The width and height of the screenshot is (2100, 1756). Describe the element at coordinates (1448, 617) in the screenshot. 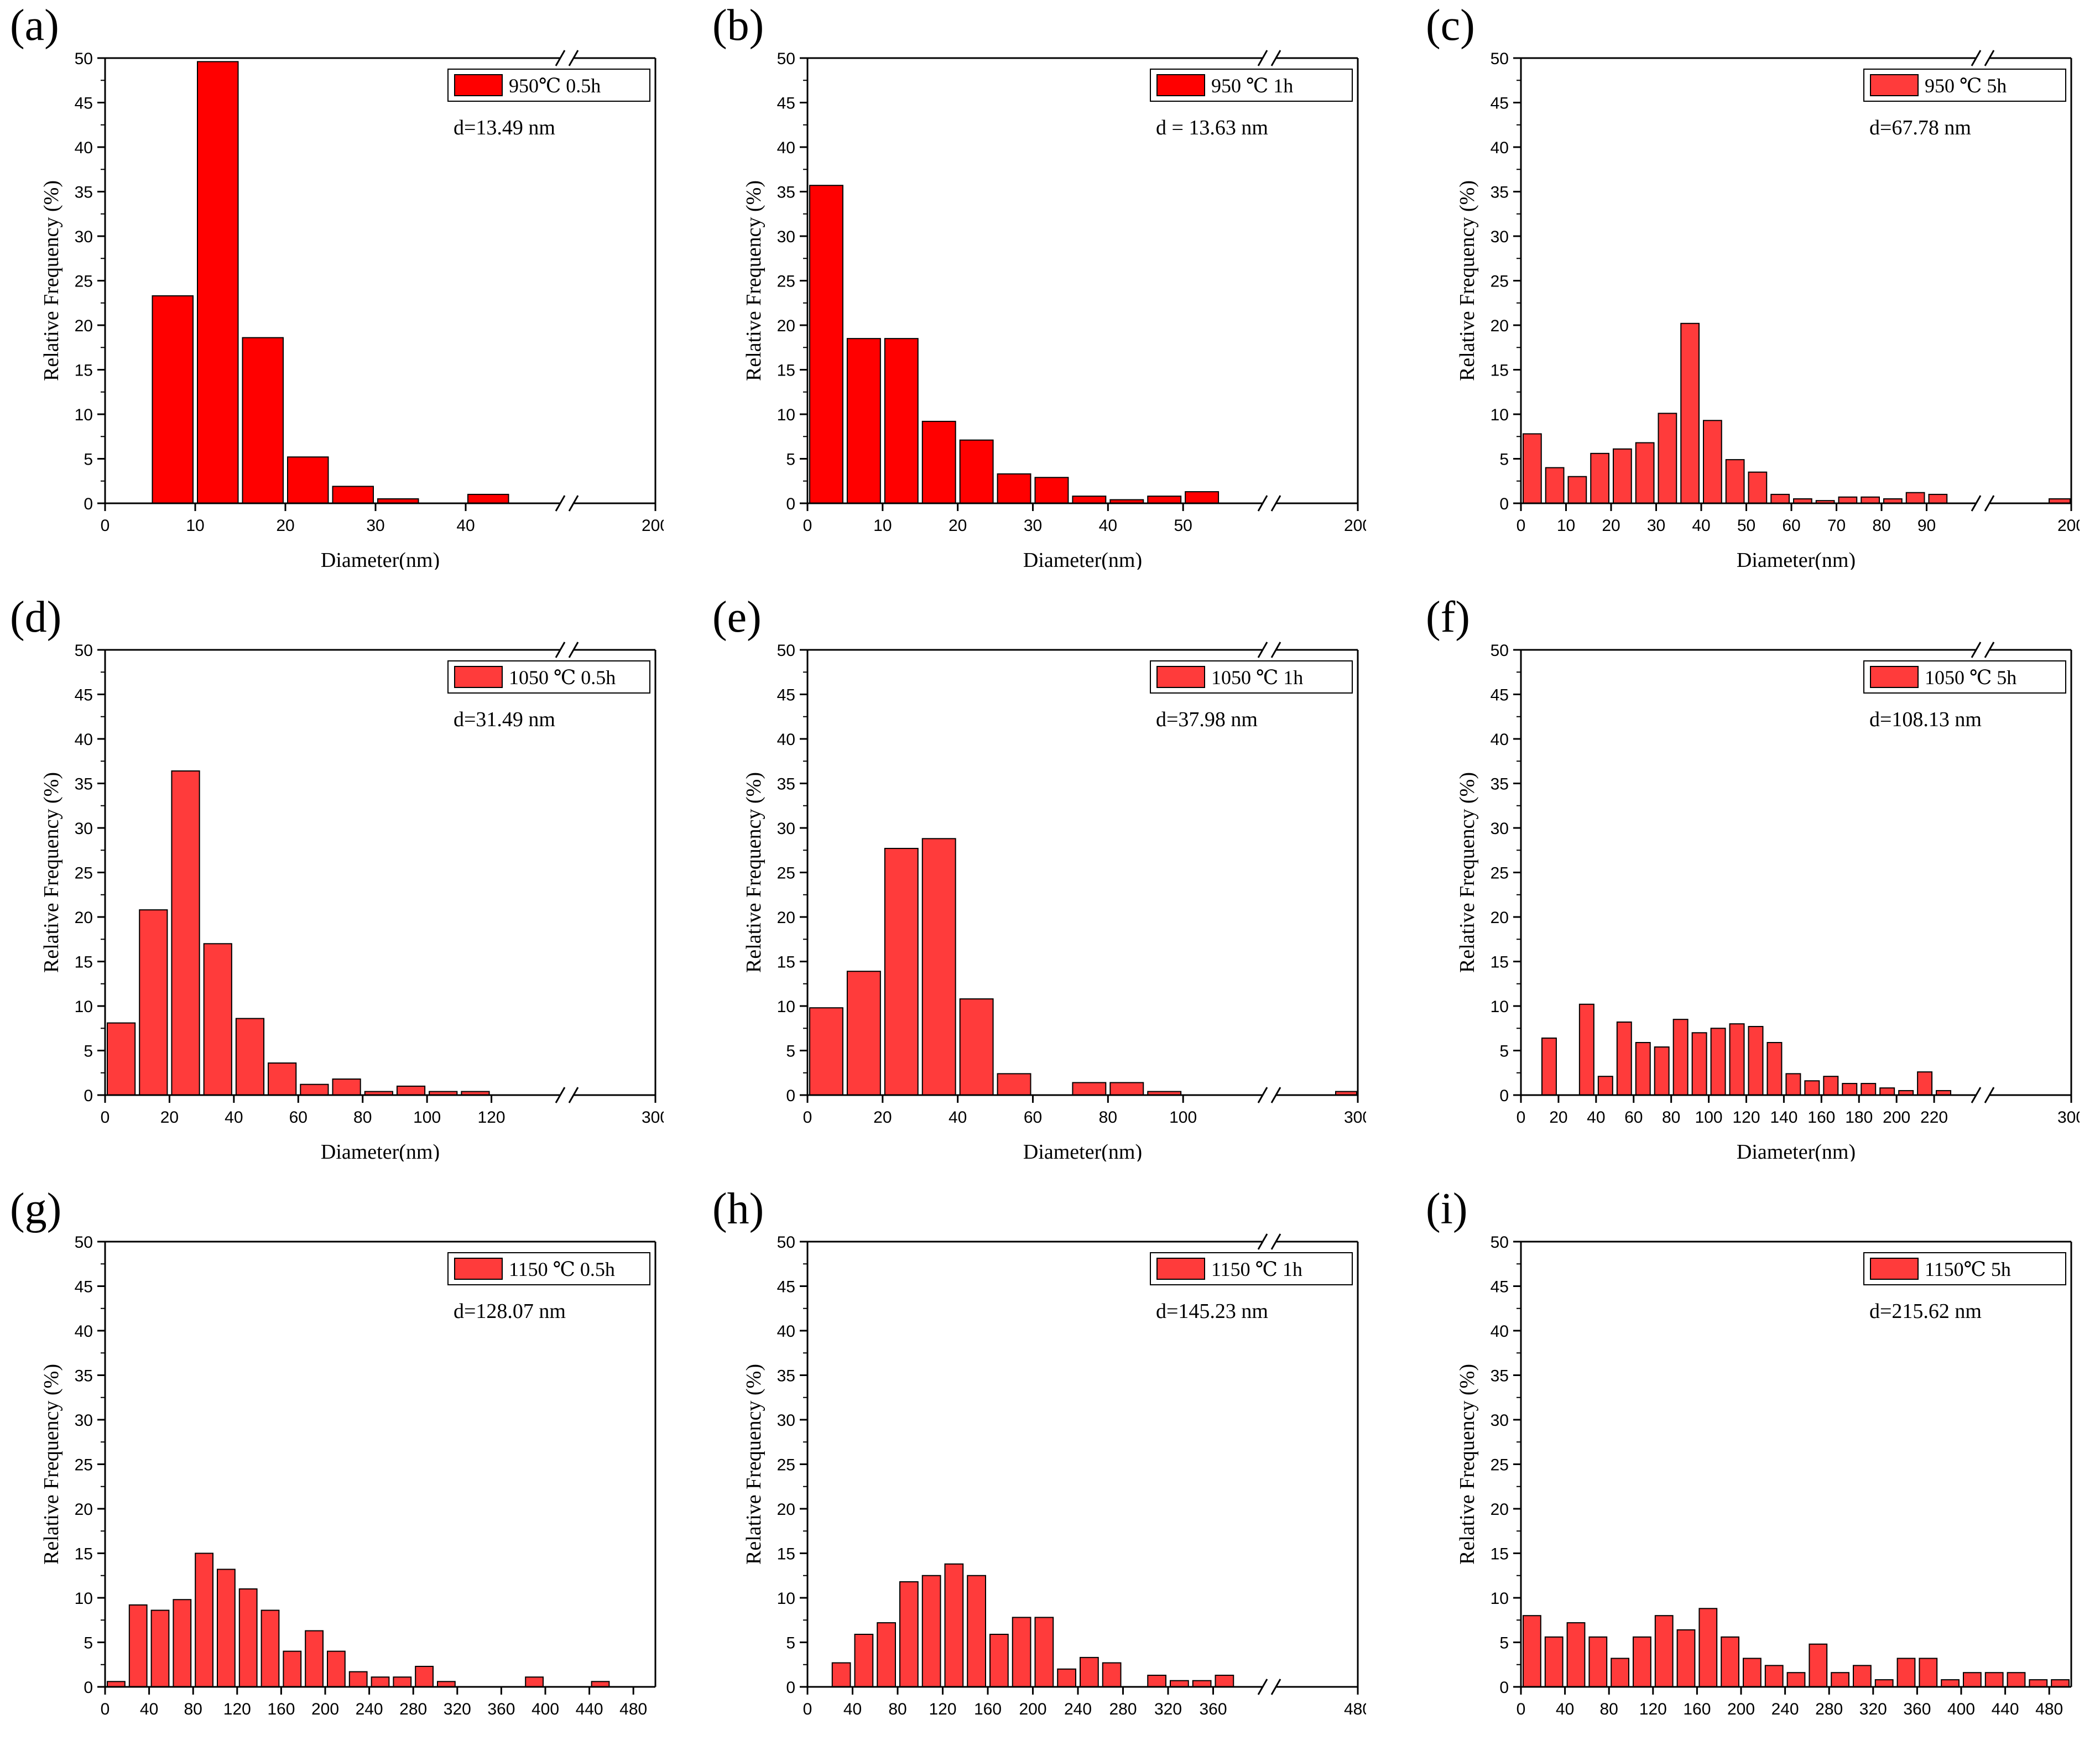

I see `panel-label: (f)` at that location.